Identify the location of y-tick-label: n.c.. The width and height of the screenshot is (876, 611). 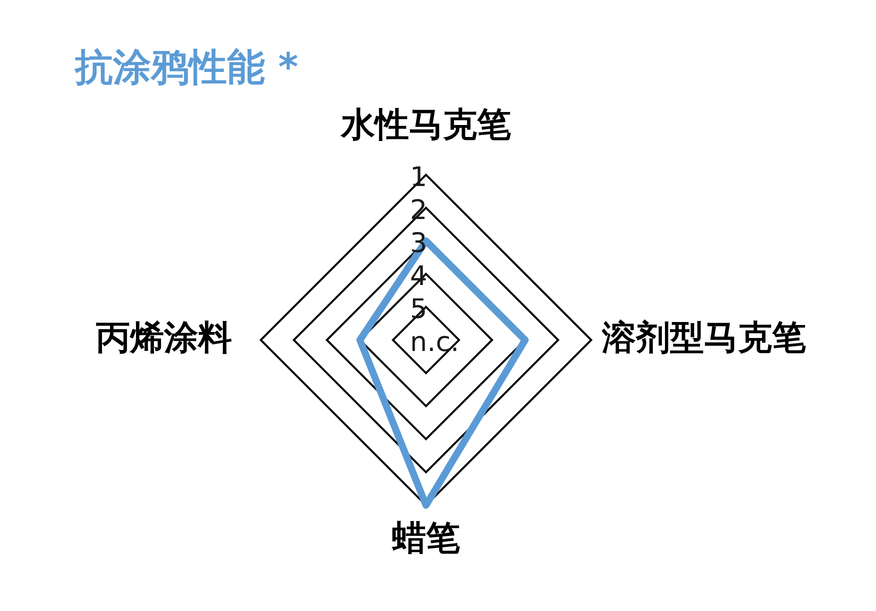
(435, 342).